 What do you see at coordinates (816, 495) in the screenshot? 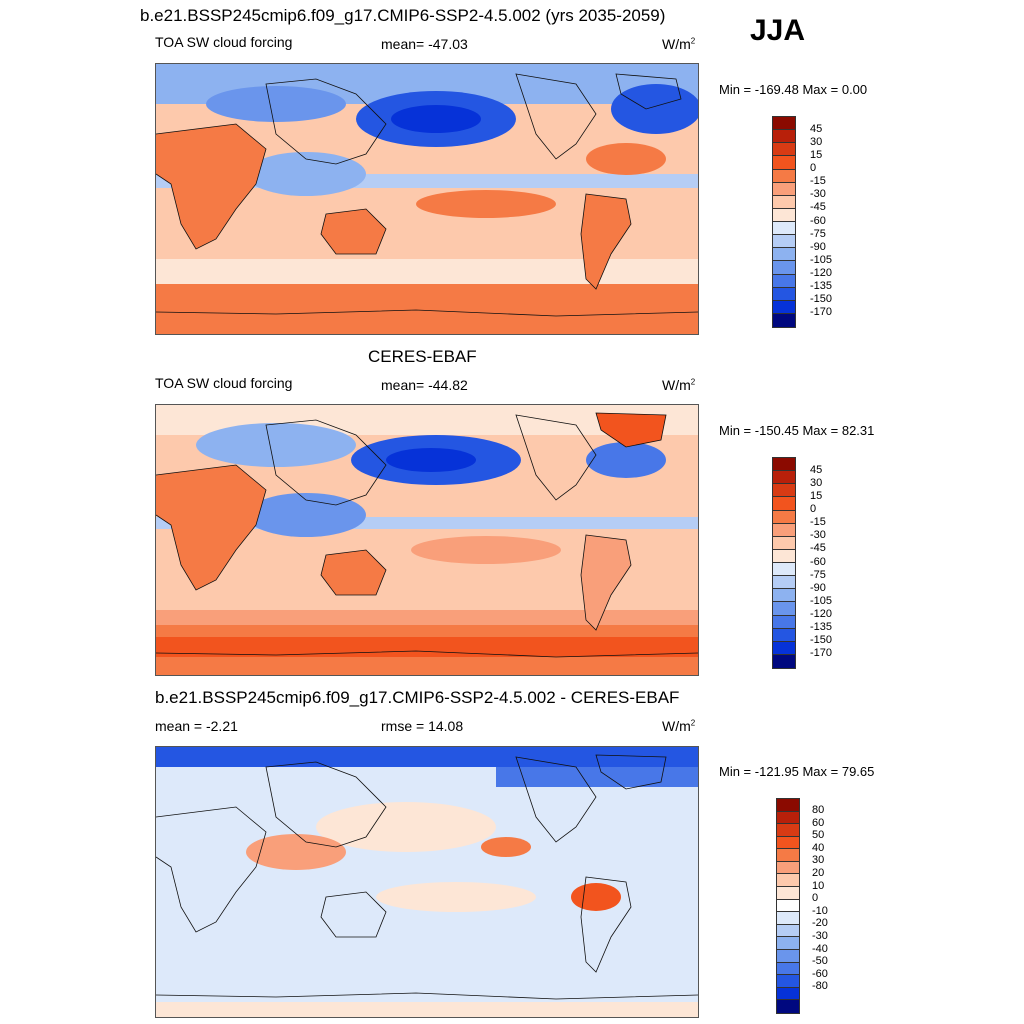
I see `colorbar-tick-label: 15` at bounding box center [816, 495].